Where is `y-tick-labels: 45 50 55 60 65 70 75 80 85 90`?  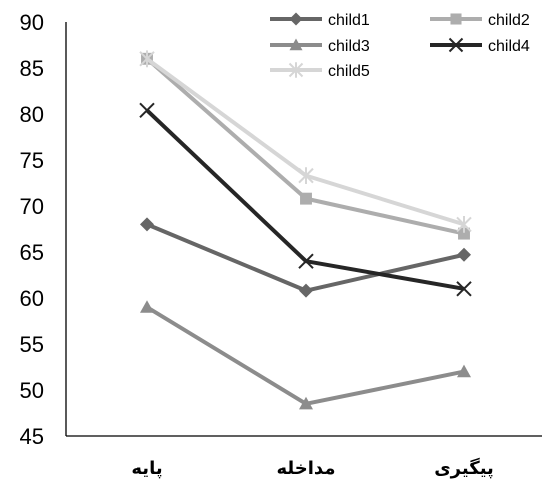 y-tick-labels: 45 50 55 60 65 70 75 80 85 90 is located at coordinates (32, 229).